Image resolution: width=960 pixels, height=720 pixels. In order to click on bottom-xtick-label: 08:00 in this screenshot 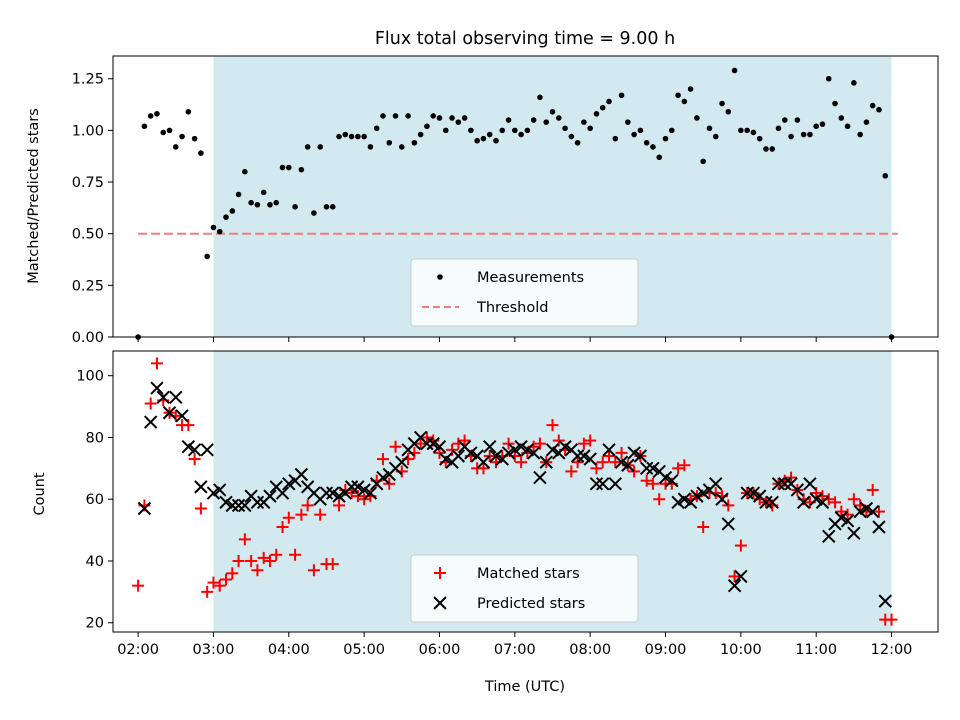, I will do `click(590, 650)`.